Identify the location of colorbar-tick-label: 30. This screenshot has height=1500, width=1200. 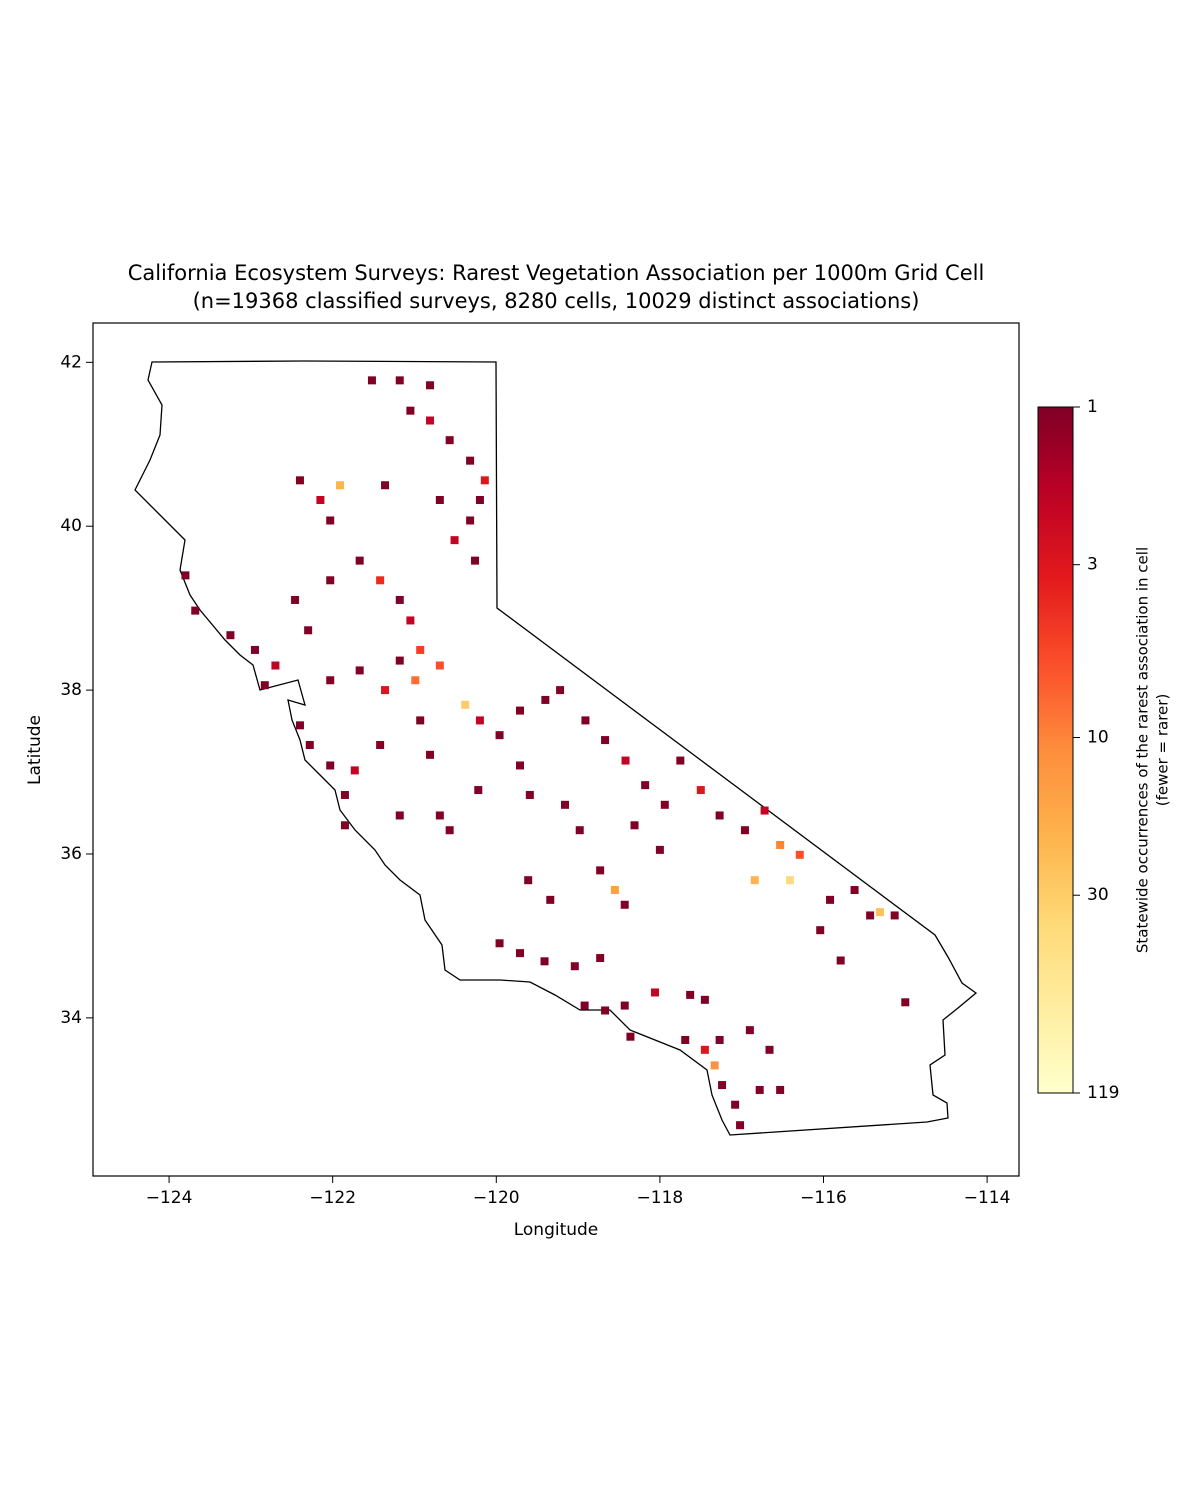
(1098, 895).